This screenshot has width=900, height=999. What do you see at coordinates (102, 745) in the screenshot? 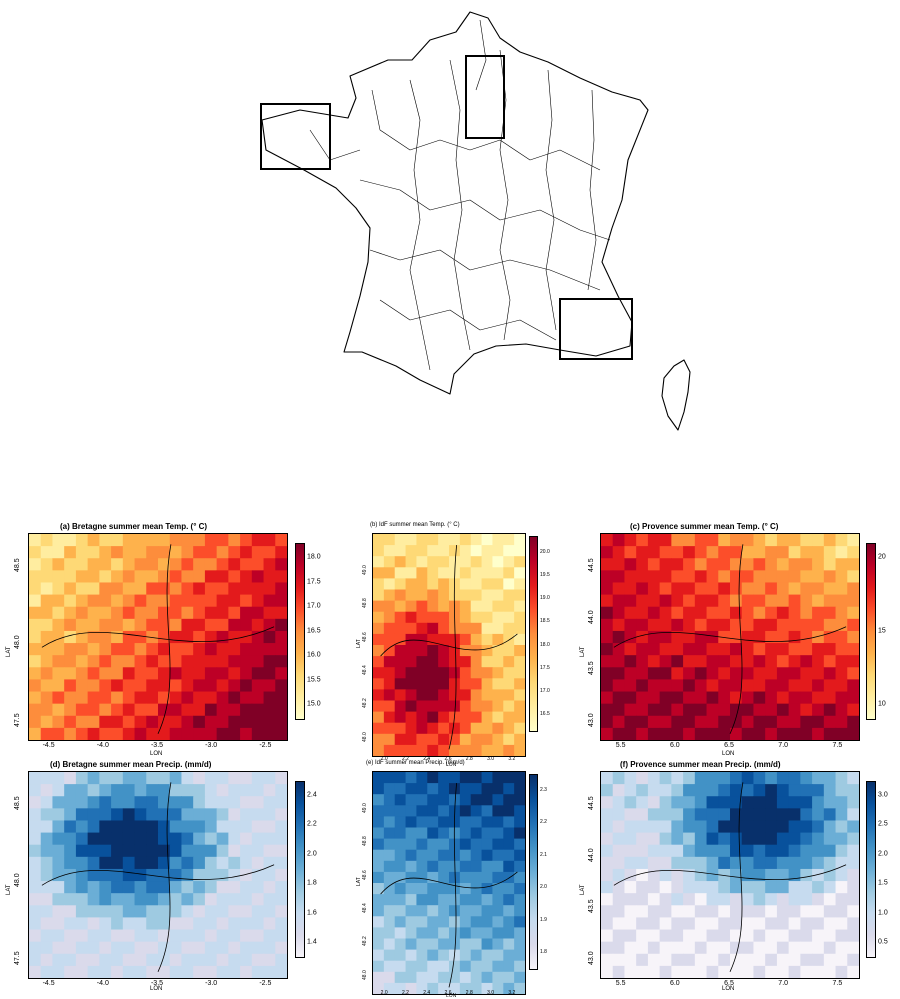
I see `x-tick-label: -4.0` at bounding box center [102, 745].